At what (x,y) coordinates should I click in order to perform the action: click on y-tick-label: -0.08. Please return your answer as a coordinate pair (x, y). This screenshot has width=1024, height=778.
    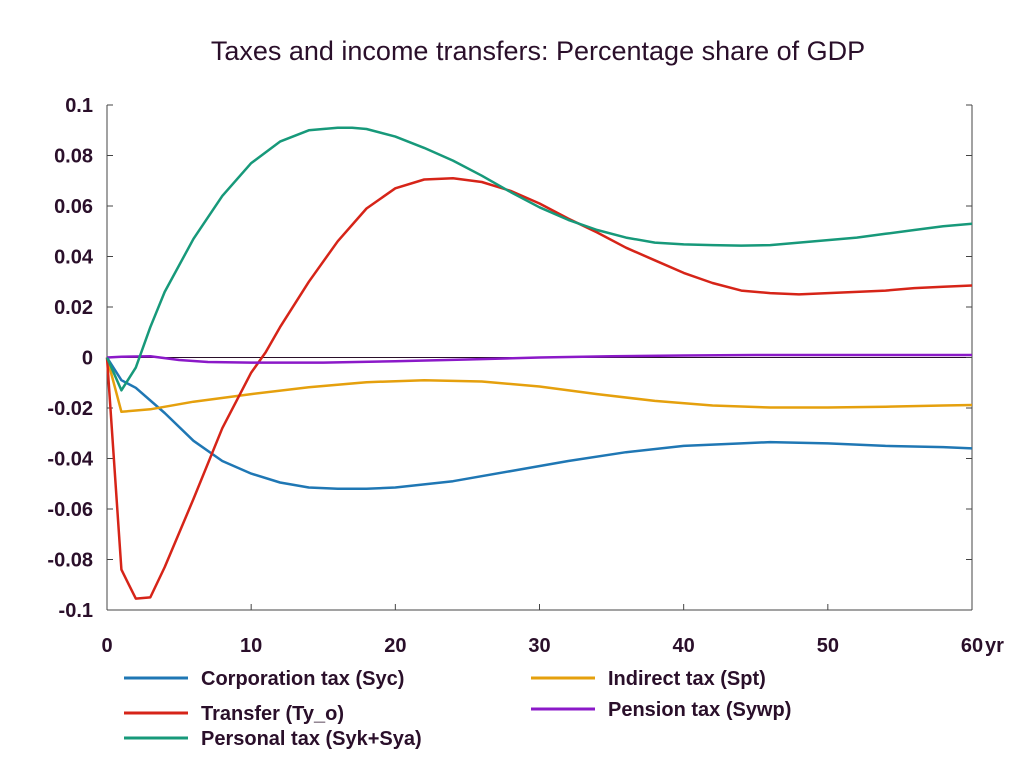
    Looking at the image, I should click on (70, 561).